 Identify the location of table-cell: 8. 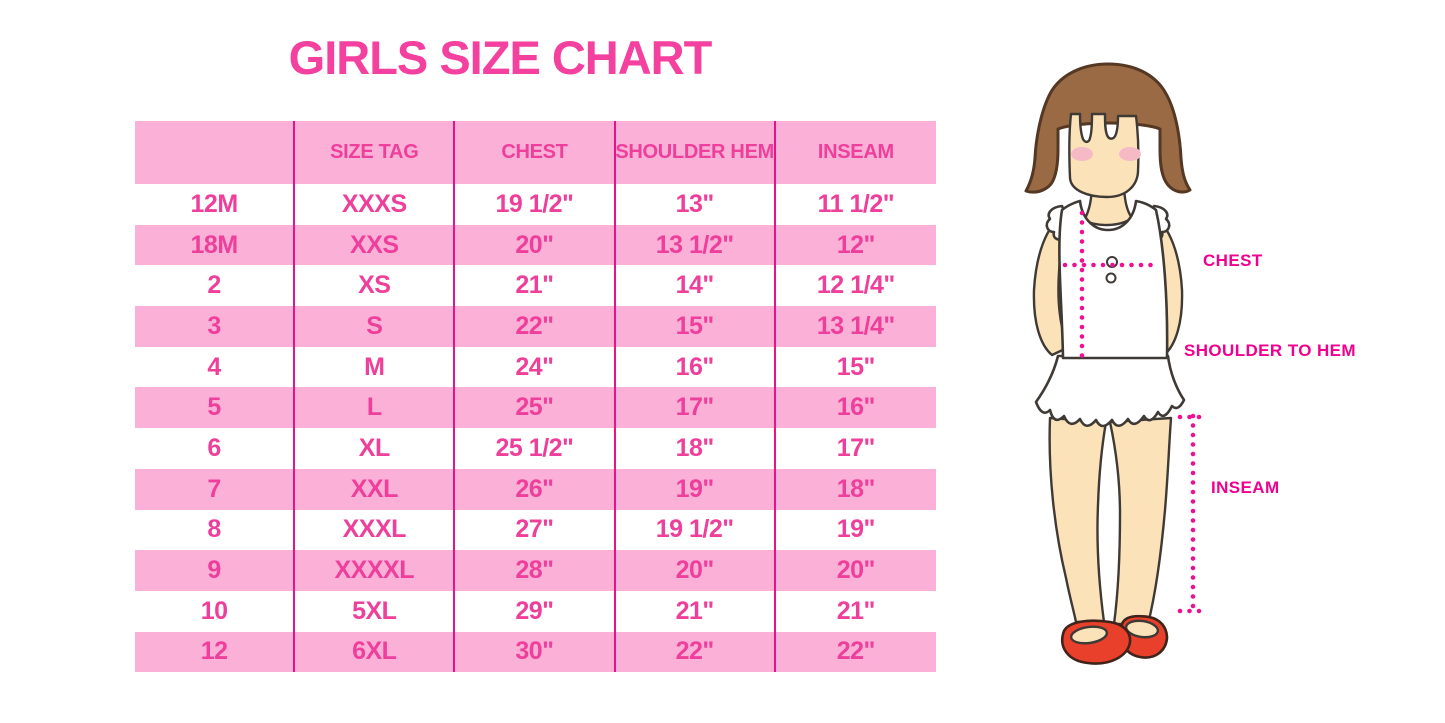
(215, 530).